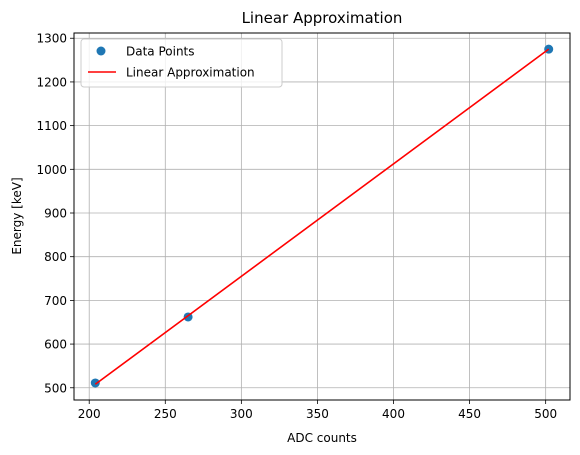 This screenshot has width=580, height=455. Describe the element at coordinates (51, 82) in the screenshot. I see `y-tick-label: 1200` at that location.